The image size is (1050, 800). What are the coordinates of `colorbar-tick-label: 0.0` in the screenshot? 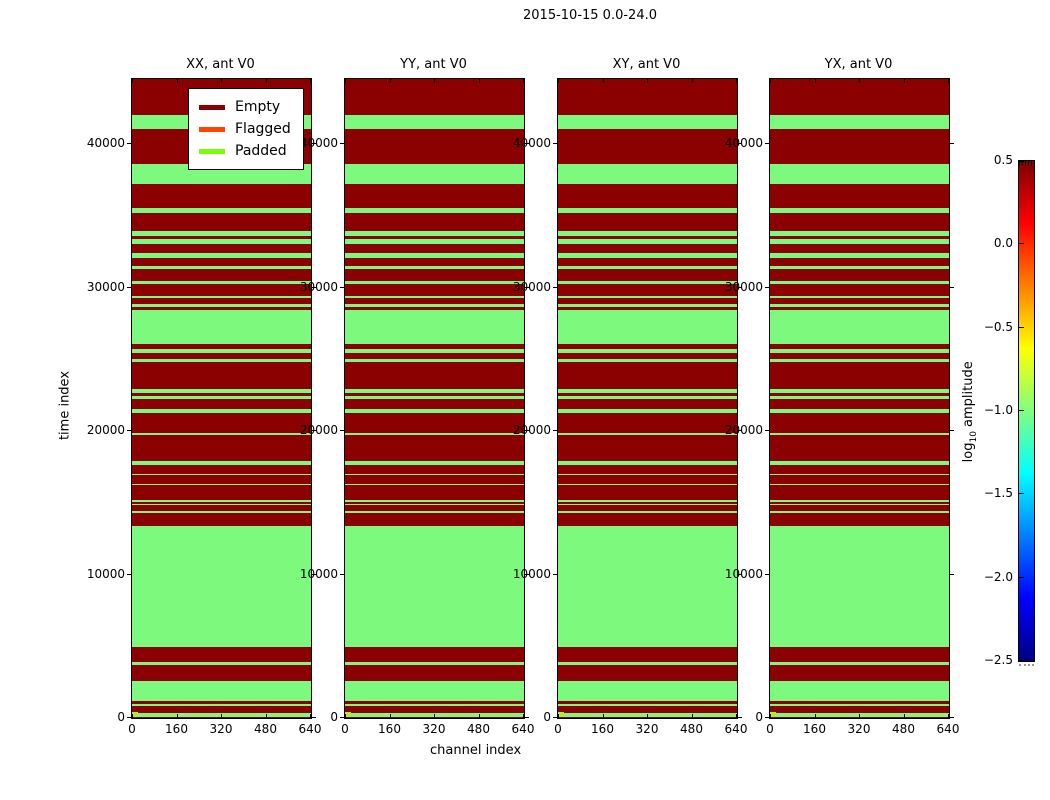 It's located at (1003, 243).